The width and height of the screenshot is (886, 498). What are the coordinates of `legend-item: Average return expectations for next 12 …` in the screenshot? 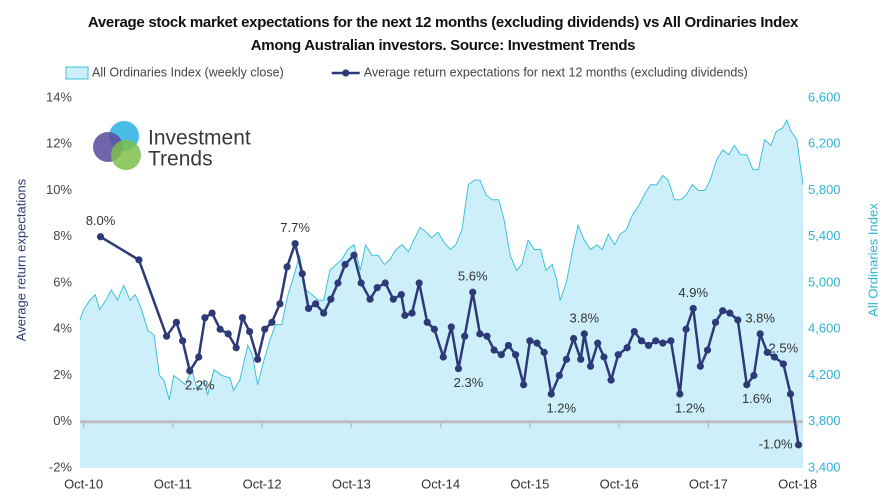 It's located at (539, 72).